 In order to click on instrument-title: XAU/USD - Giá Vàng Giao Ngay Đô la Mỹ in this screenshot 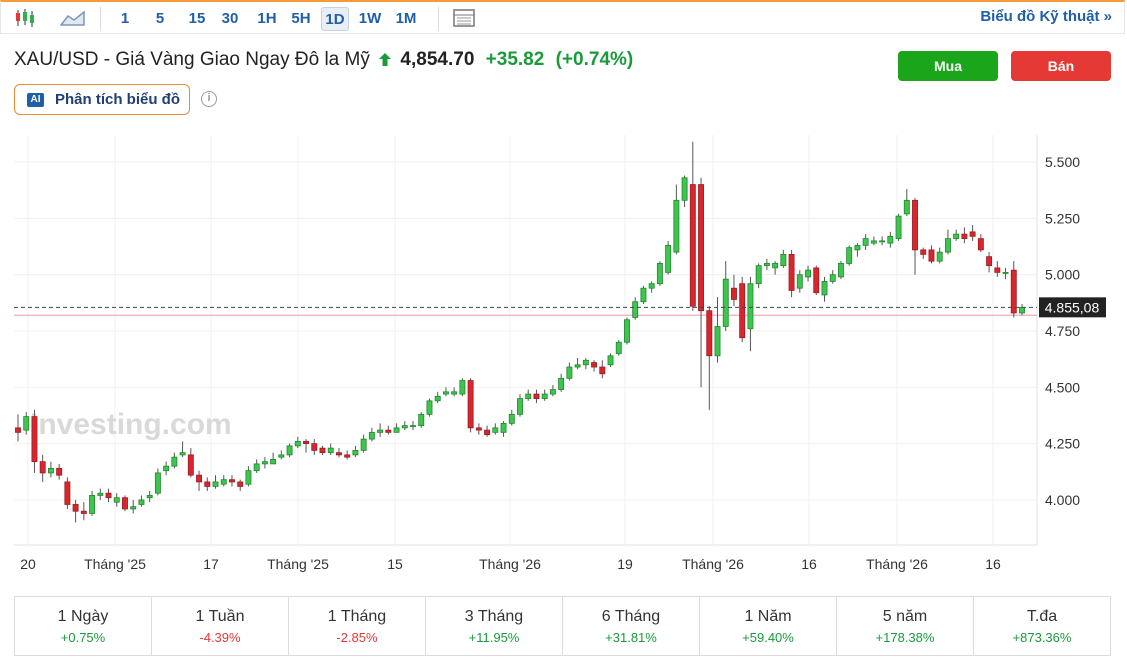, I will do `click(192, 59)`.